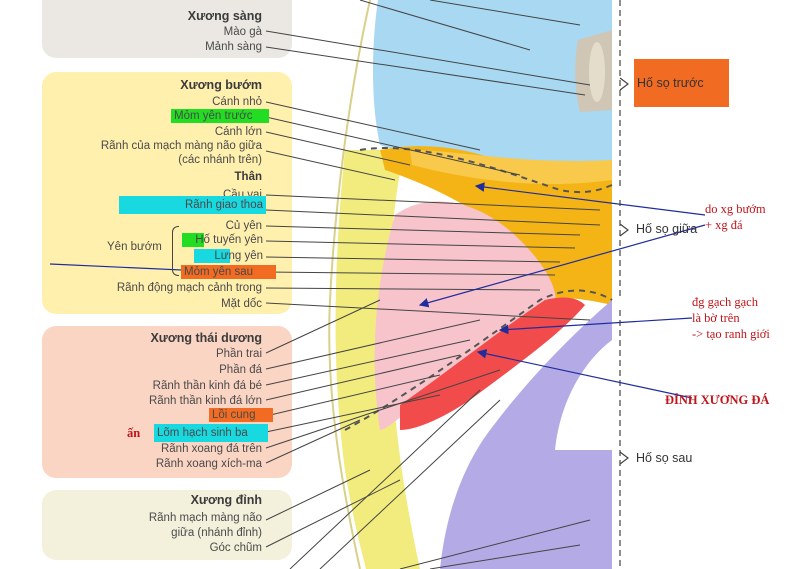 Image resolution: width=804 pixels, height=569 pixels. I want to click on label-squamous-part: Phần trai, so click(238, 354).